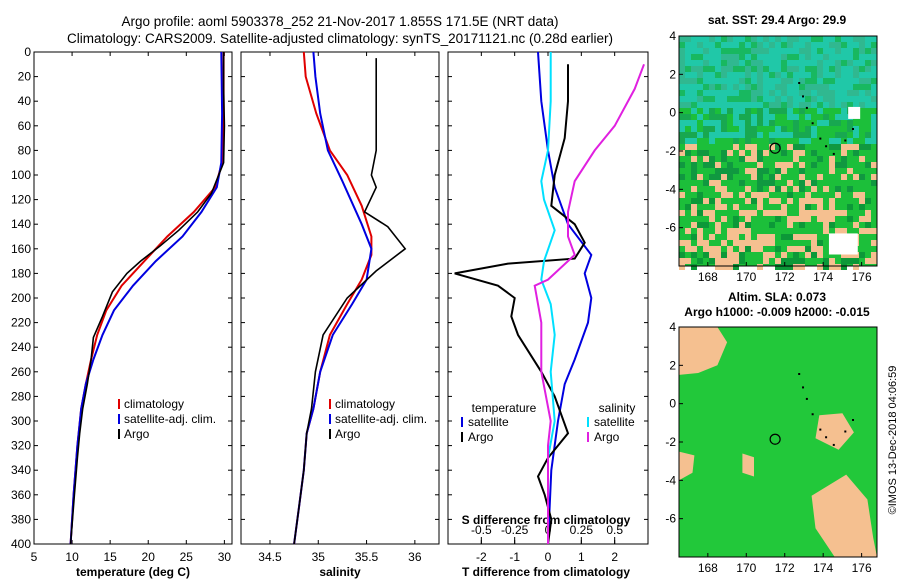 The image size is (900, 580). What do you see at coordinates (147, 298) in the screenshot?
I see `temperature-series-argo` at bounding box center [147, 298].